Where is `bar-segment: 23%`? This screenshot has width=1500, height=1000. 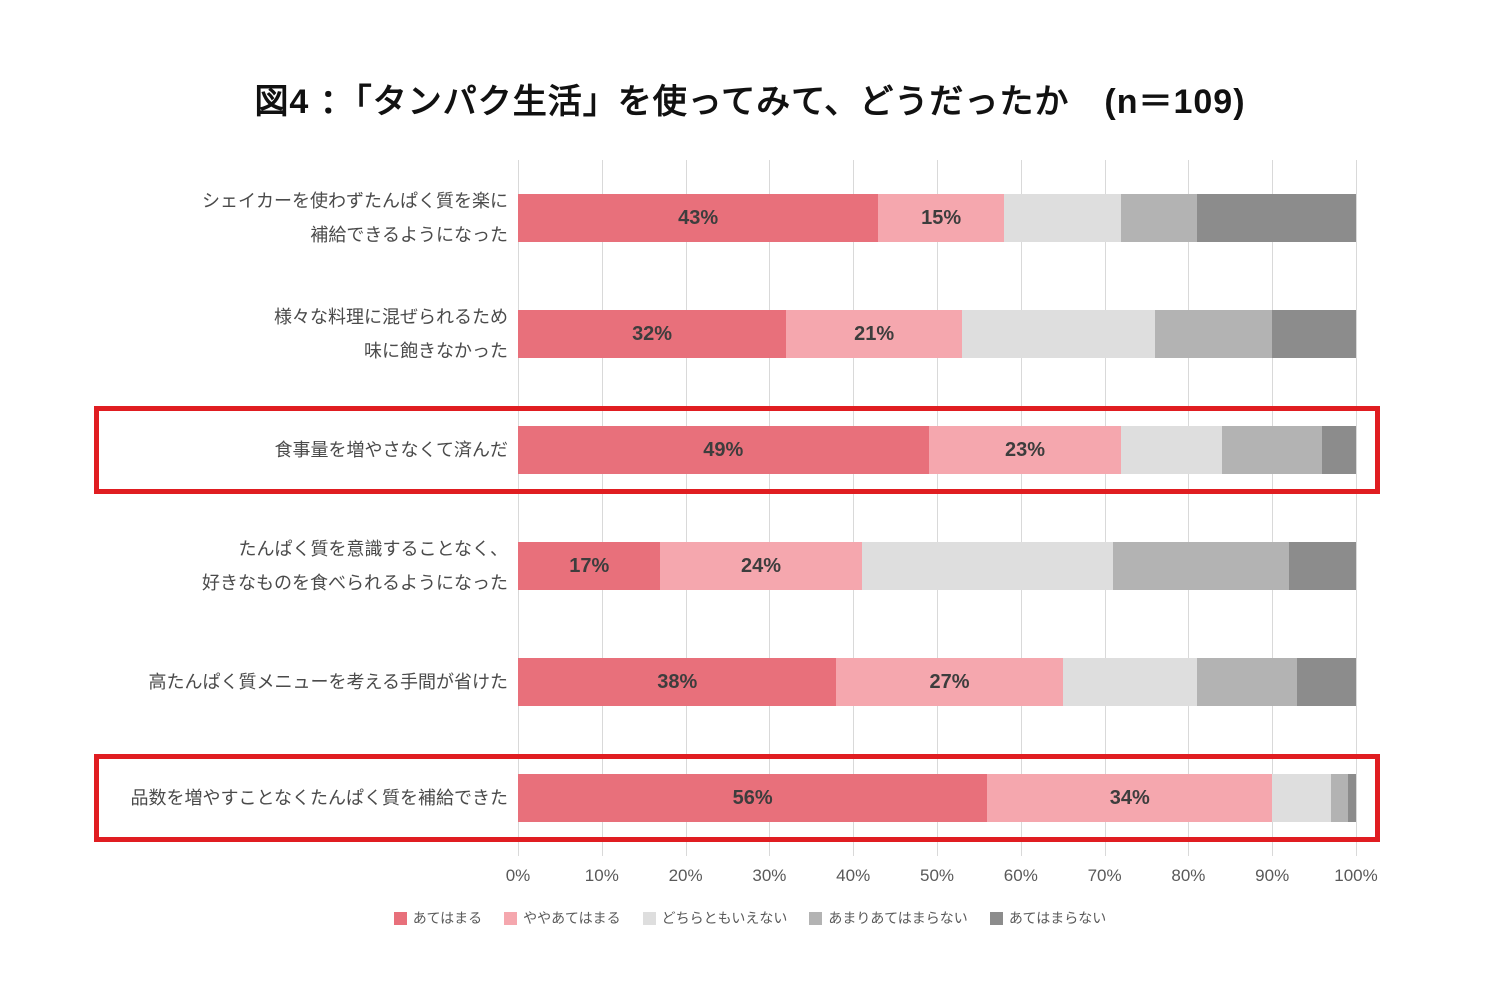
bar-segment: 23% is located at coordinates (1025, 450).